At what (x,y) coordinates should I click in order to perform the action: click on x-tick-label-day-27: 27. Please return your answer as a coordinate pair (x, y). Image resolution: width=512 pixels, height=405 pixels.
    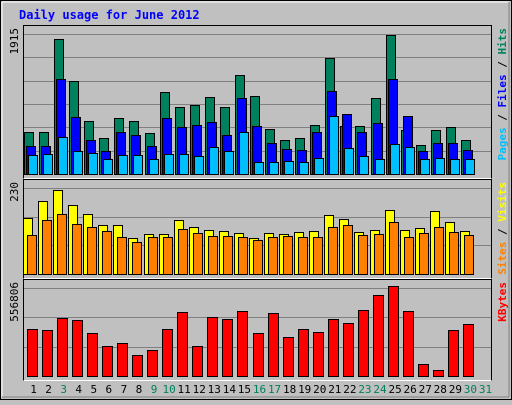
    Looking at the image, I should click on (425, 389).